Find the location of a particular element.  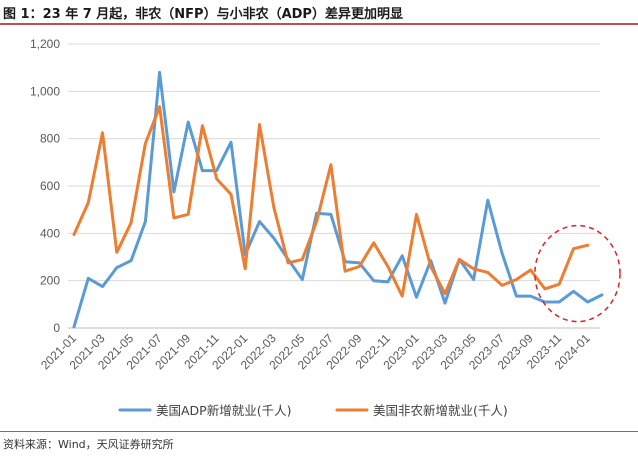

legend-label: 美国非农新增就业(千人) is located at coordinates (440, 410).